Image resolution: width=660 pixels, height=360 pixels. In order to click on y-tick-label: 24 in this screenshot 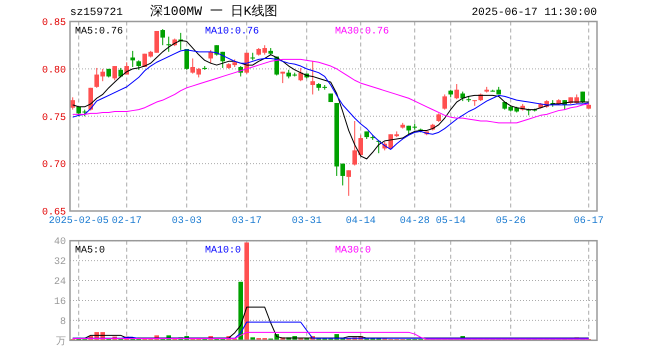, I will do `click(60, 282)`.